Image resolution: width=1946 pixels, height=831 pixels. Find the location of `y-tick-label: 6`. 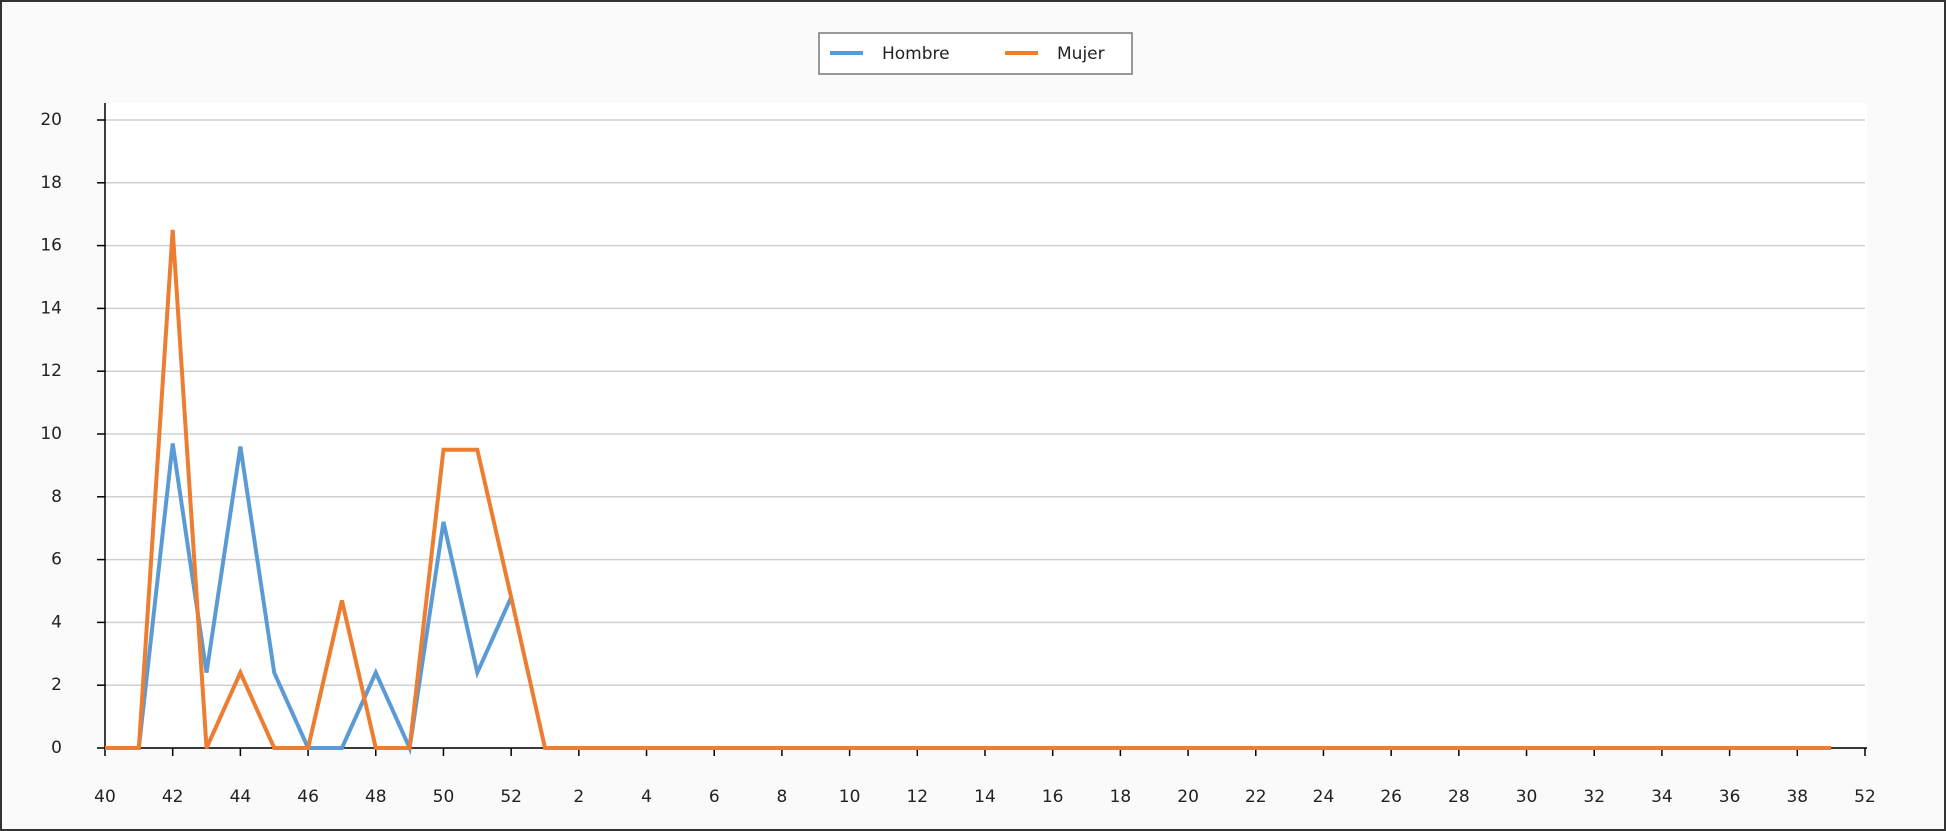

y-tick-label: 6 is located at coordinates (56, 560).